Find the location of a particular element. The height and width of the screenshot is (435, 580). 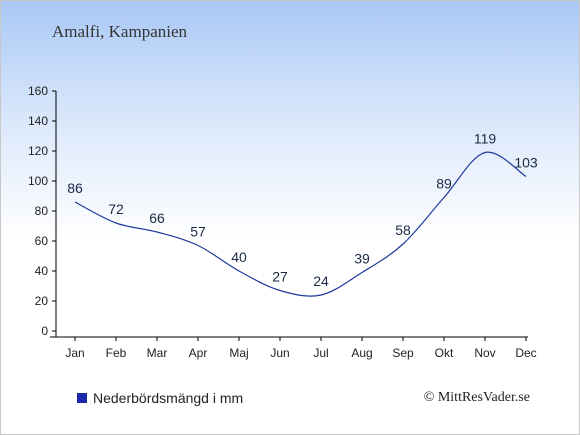

y-tick-label: 80 is located at coordinates (42, 211).